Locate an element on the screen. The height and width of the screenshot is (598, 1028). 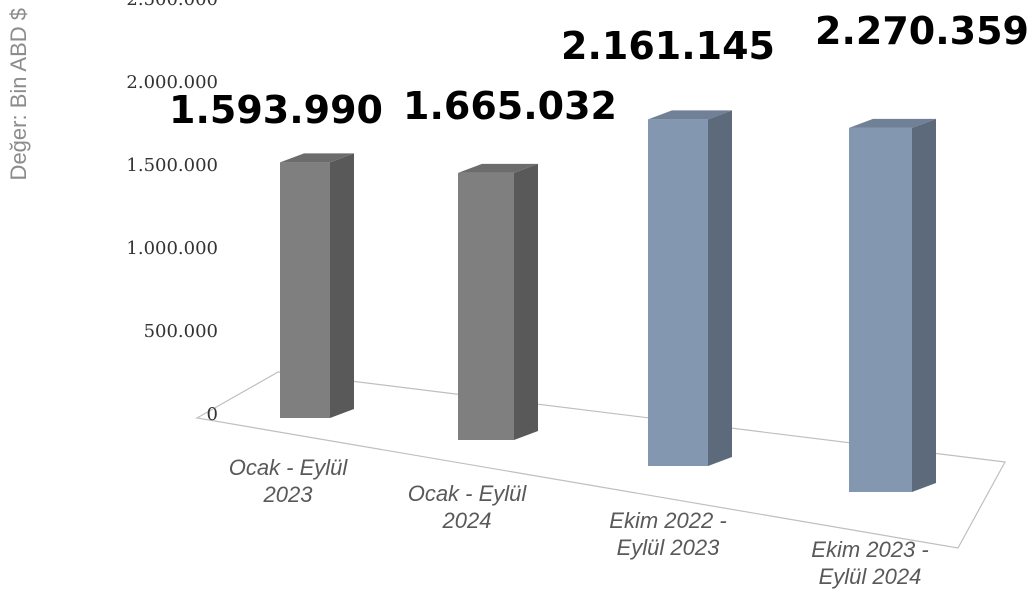
x-category-label: Ocak - Eylül 2023 is located at coordinates (289, 481).